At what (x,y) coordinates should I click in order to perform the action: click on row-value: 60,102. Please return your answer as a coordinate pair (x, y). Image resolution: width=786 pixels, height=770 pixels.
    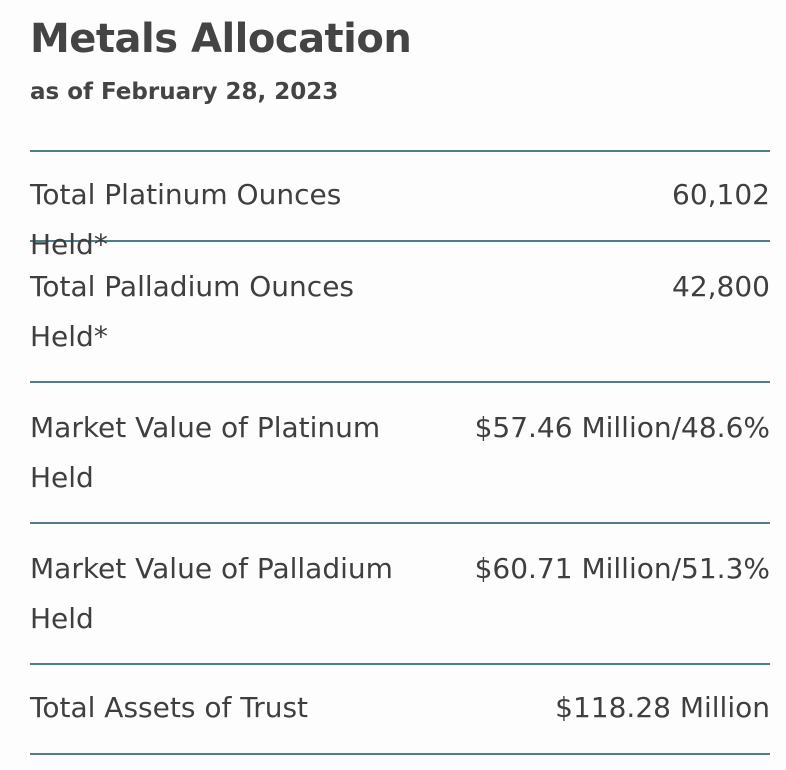
    Looking at the image, I should click on (721, 194).